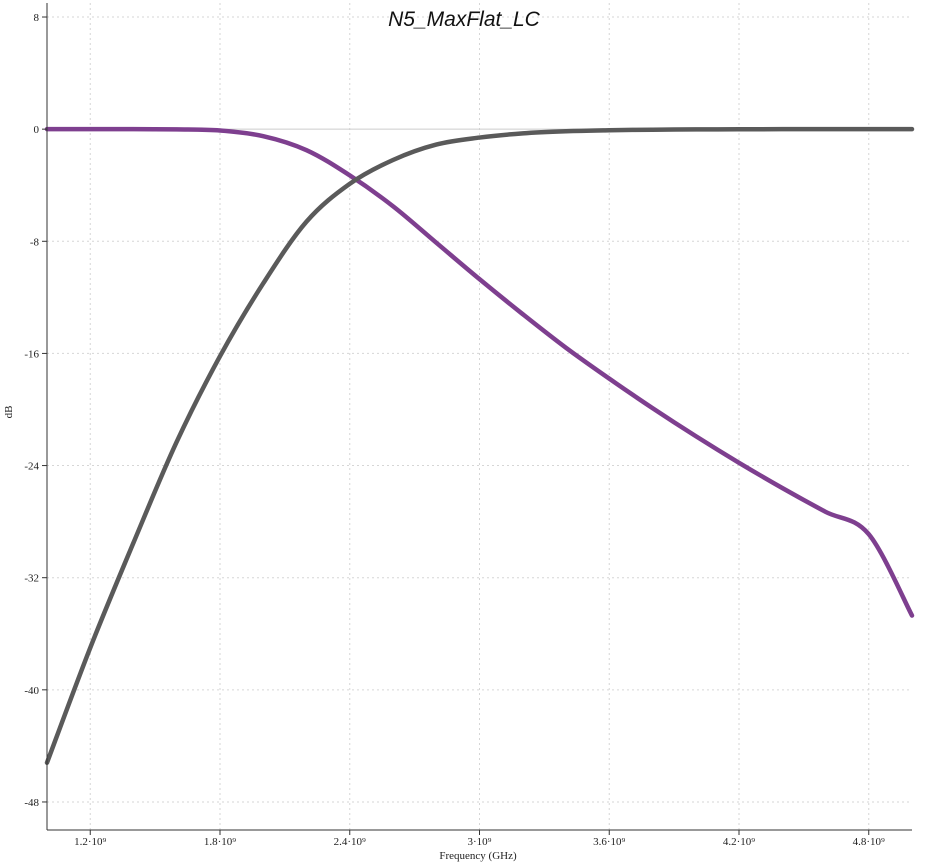  What do you see at coordinates (90, 842) in the screenshot?
I see `x-tick-label: 1.2·10⁹` at bounding box center [90, 842].